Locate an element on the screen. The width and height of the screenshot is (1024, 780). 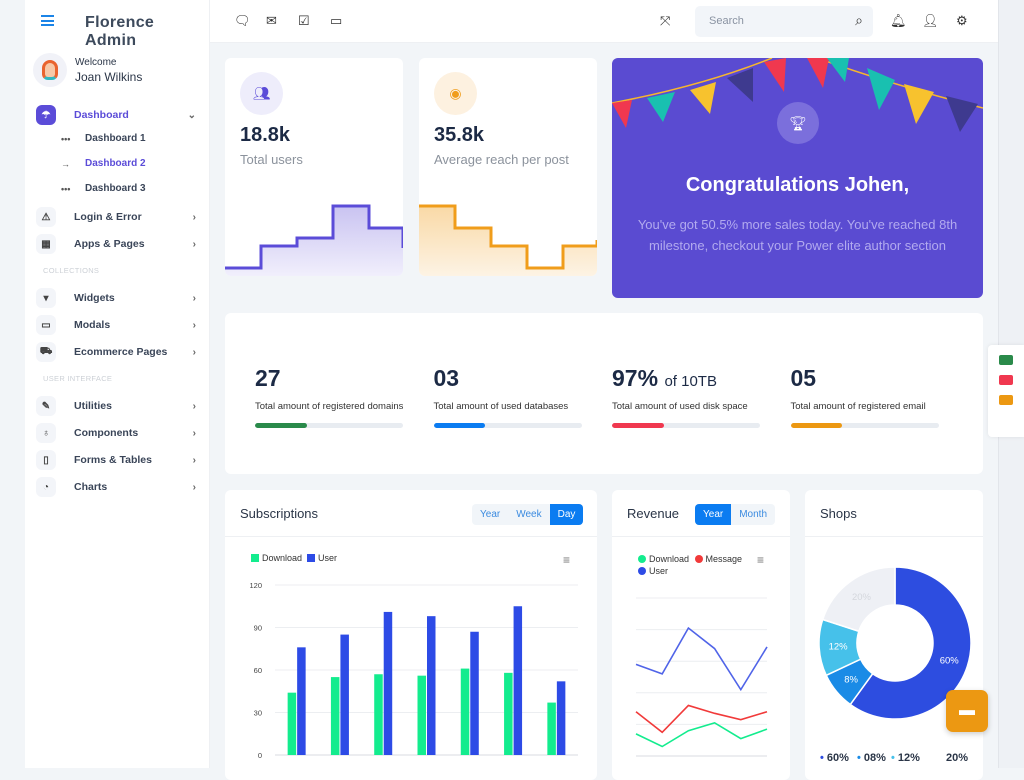
y-tick-label: 90 is located at coordinates (258, 628).